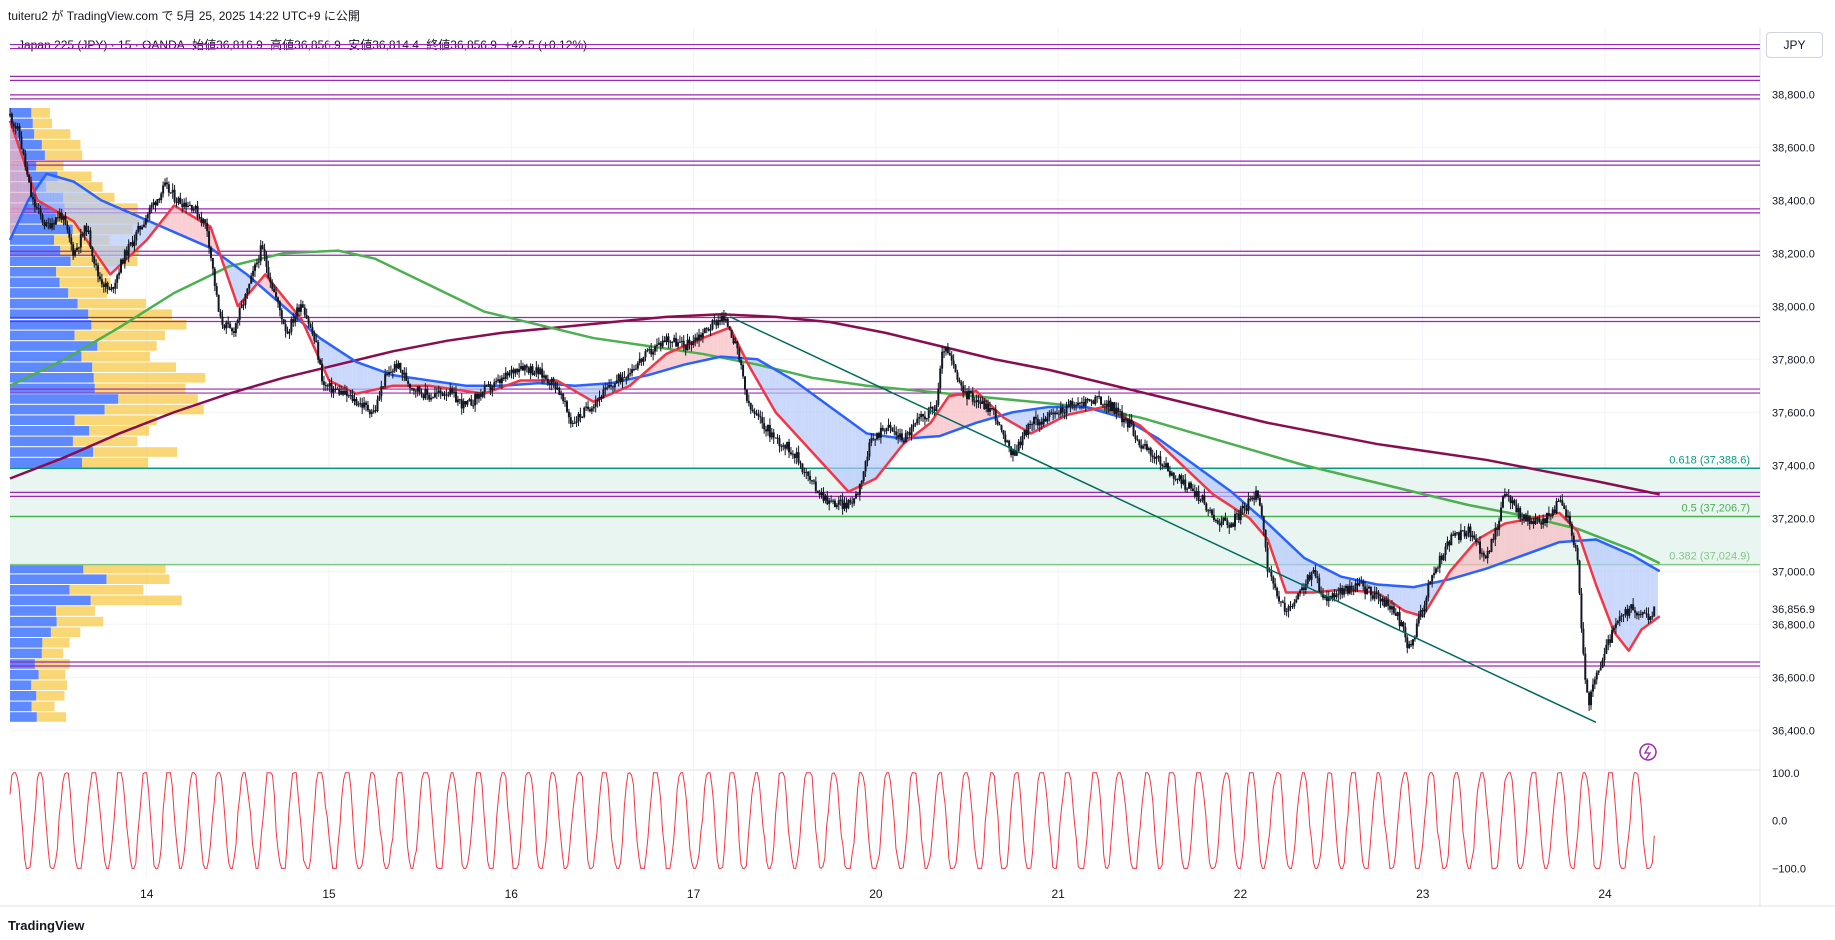 The width and height of the screenshot is (1835, 940). Describe the element at coordinates (694, 894) in the screenshot. I see `x-axis-tick: 17` at that location.